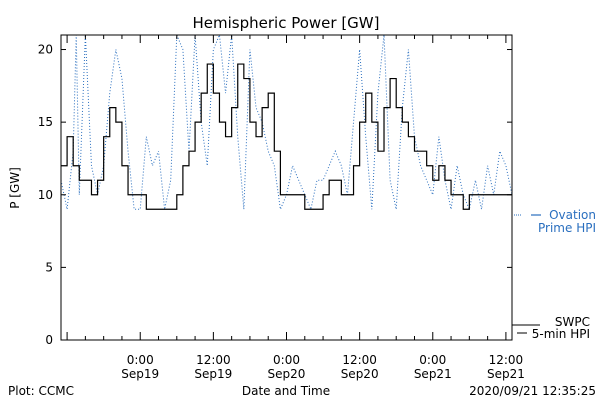 Image resolution: width=600 pixels, height=400 pixels. What do you see at coordinates (15, 188) in the screenshot?
I see `y-axis-label: P [GW]` at bounding box center [15, 188].